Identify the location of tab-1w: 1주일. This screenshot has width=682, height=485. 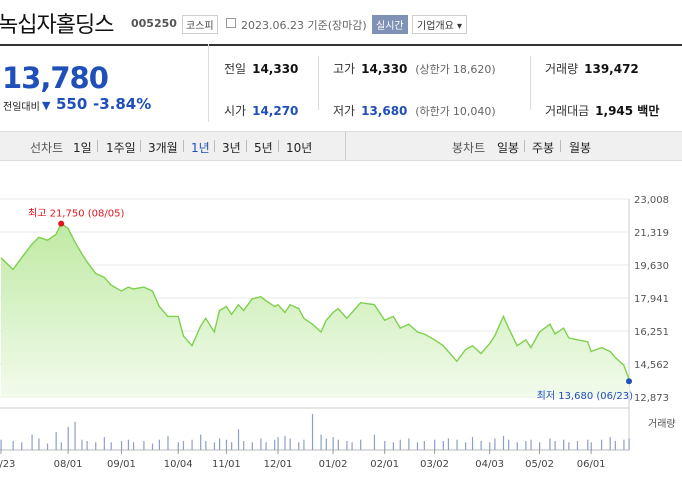
(121, 148).